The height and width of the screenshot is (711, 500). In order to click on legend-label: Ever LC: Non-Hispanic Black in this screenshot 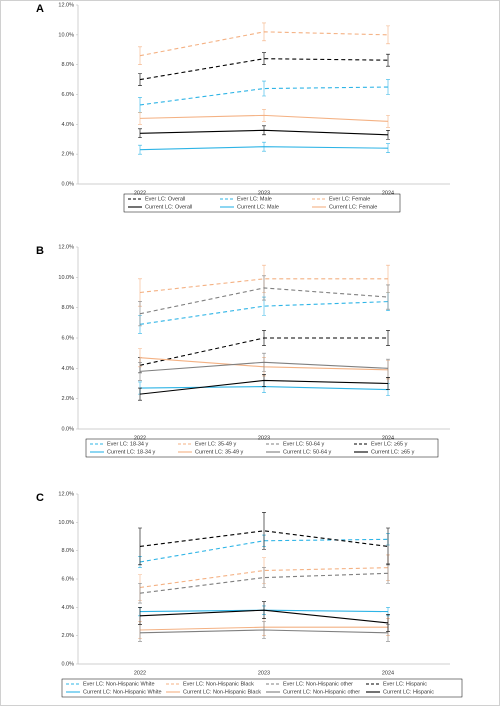, I will do `click(218, 684)`.